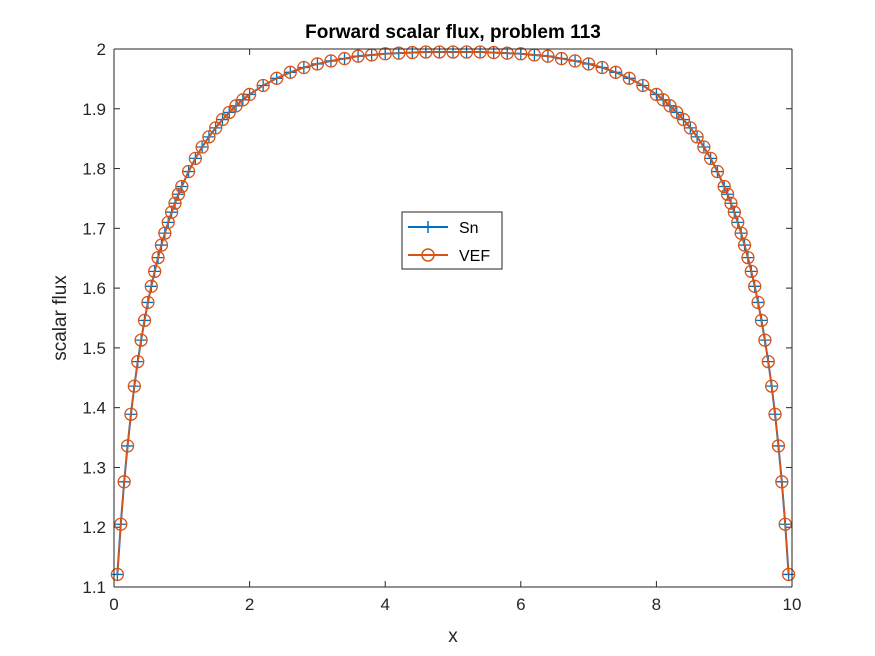 This screenshot has width=875, height=656. What do you see at coordinates (520, 604) in the screenshot?
I see `x-tick-label: 6` at bounding box center [520, 604].